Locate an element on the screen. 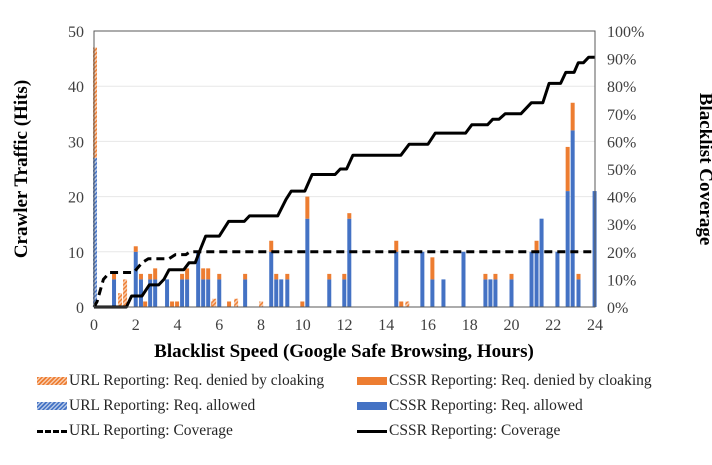 This screenshot has height=465, width=712. legend-label: URL Reporting: Coverage is located at coordinates (151, 430).